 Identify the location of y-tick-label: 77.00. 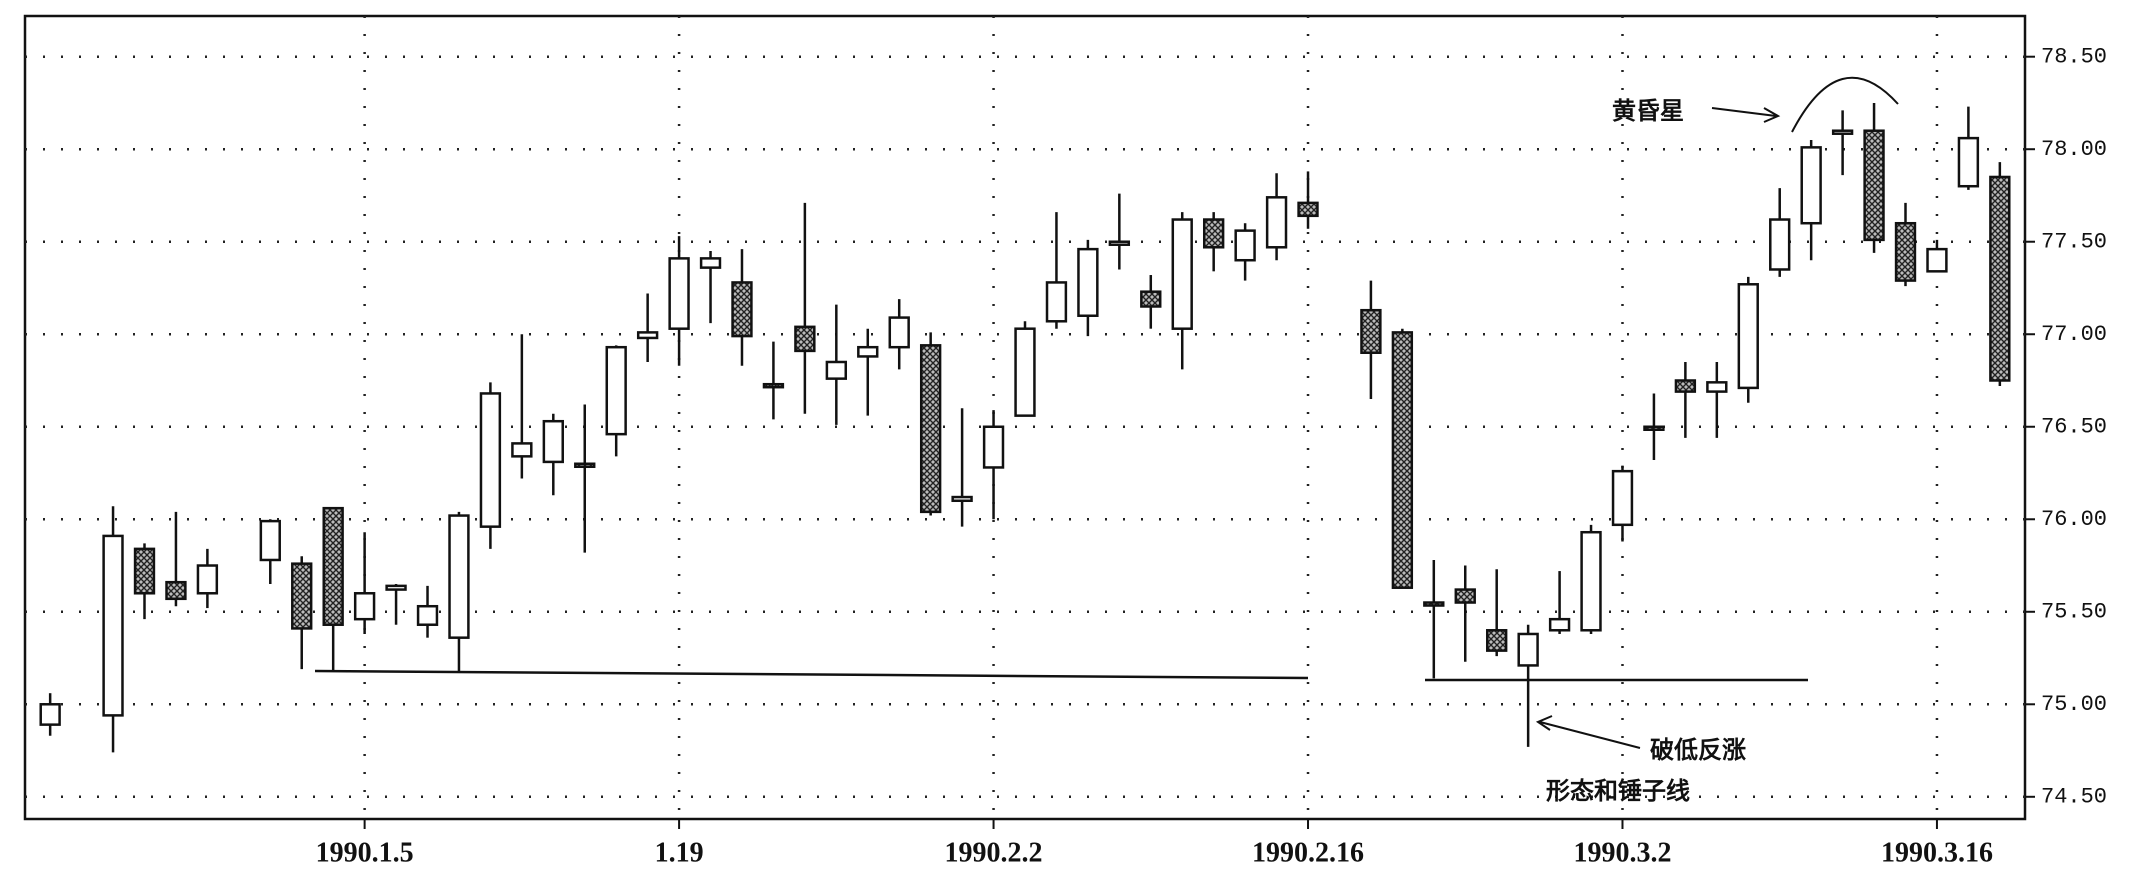
(2074, 334).